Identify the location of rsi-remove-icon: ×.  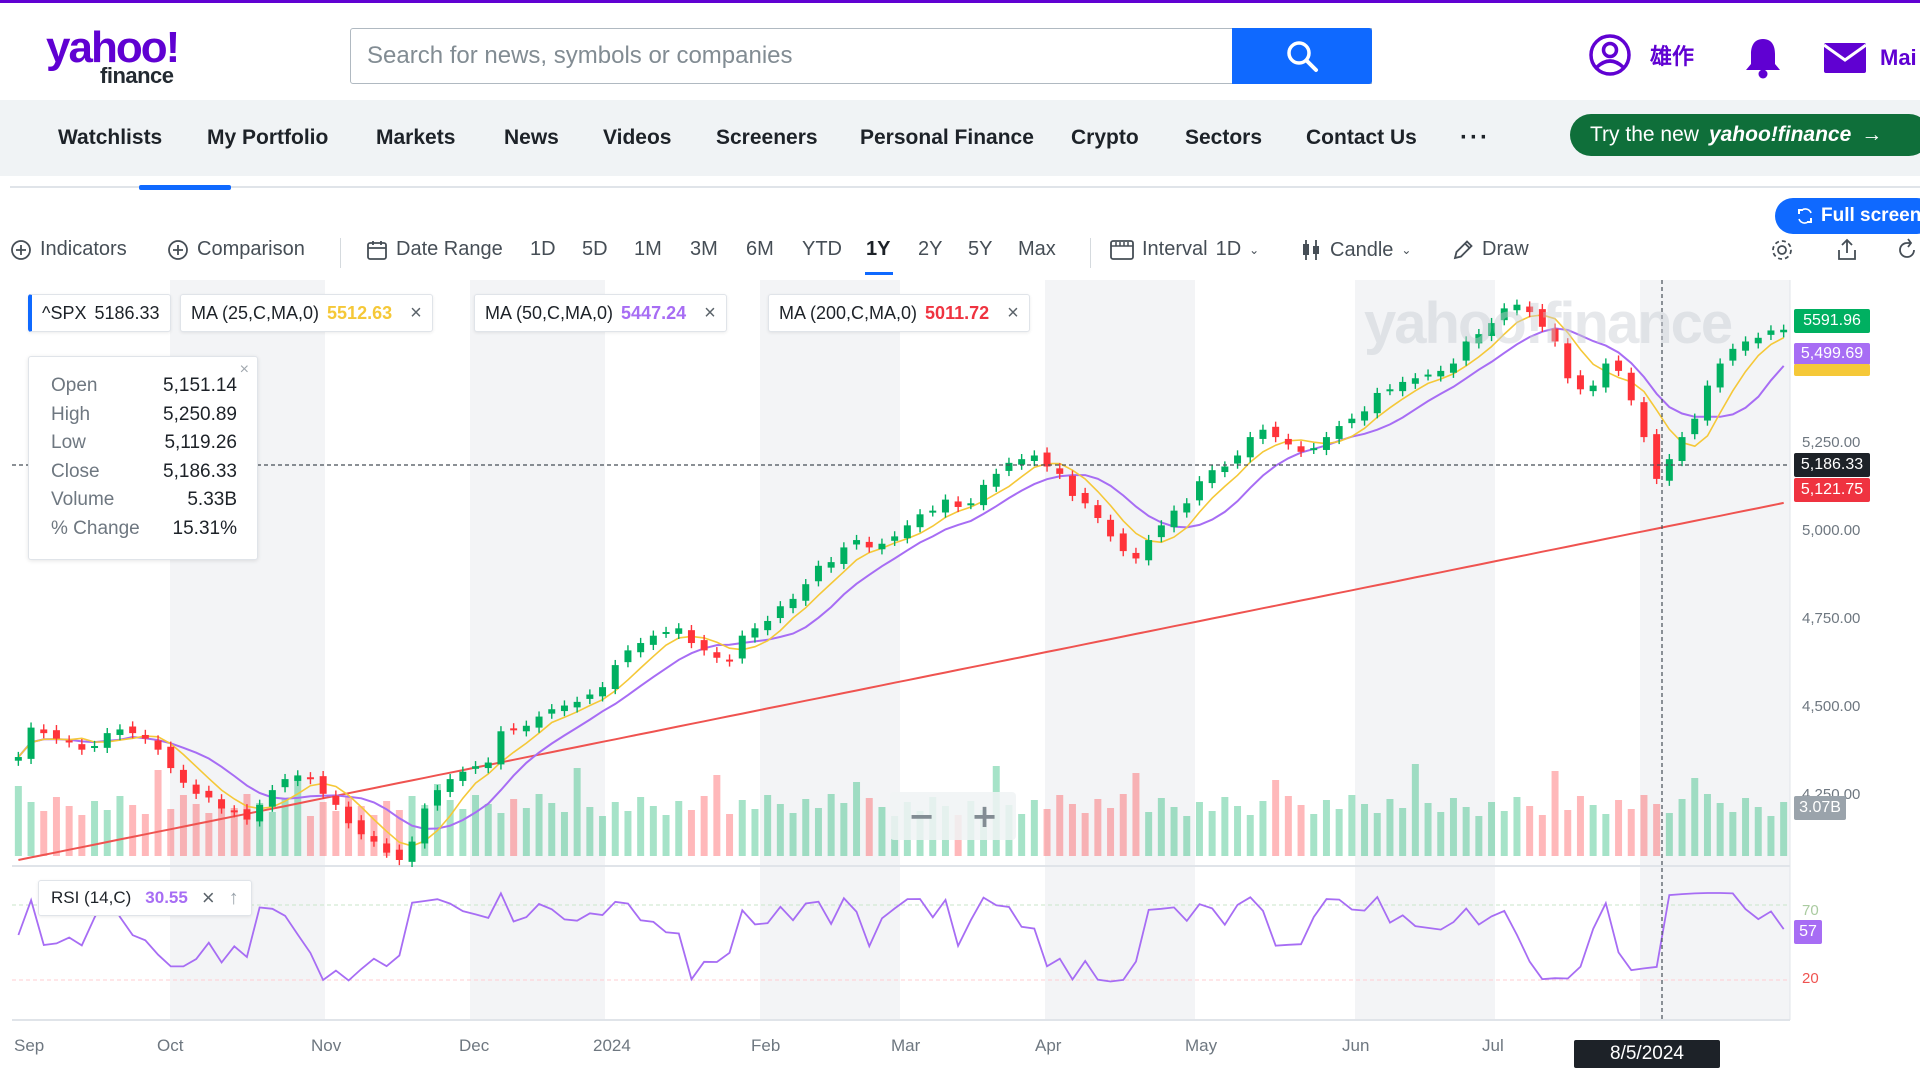
(208, 897).